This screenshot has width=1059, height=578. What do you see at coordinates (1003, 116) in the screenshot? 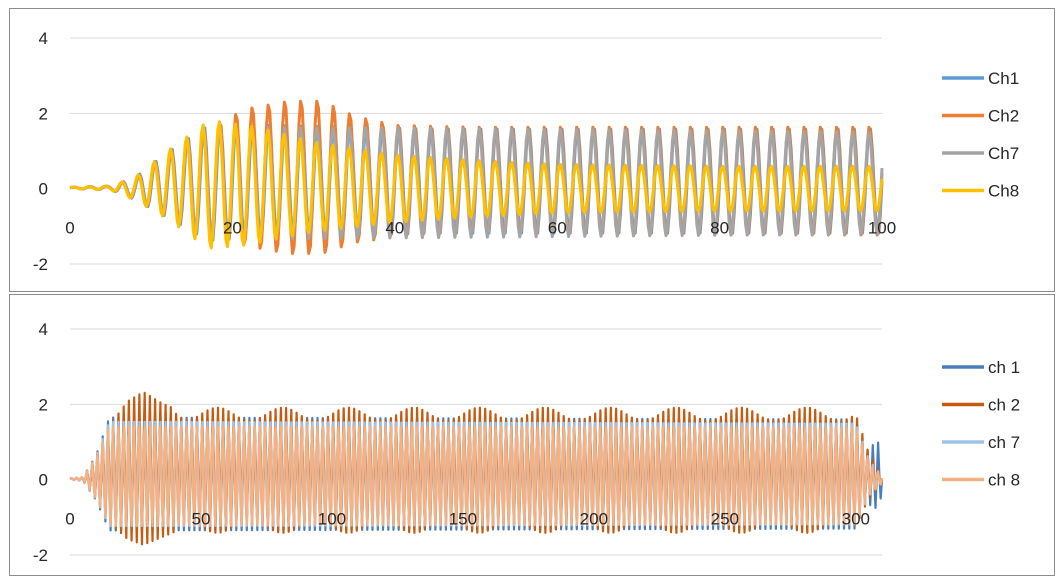
I see `legend-label: Ch2` at bounding box center [1003, 116].